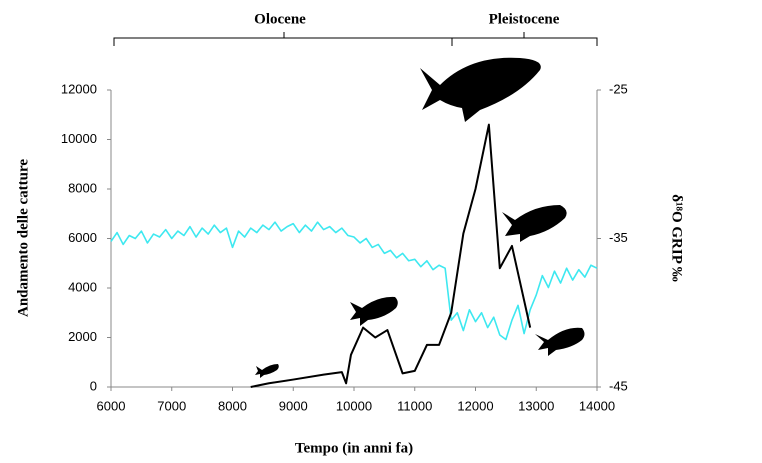 The image size is (762, 463). I want to click on y2-tick-label: -25, so click(618, 88).